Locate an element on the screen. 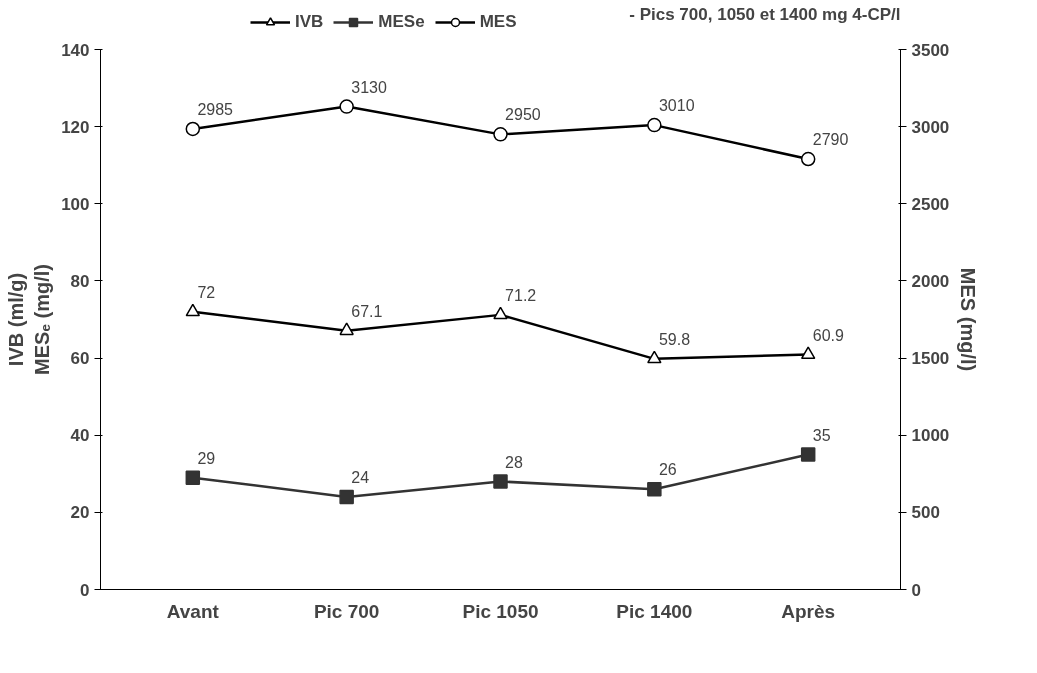 This screenshot has height=673, width=1037. data-label: 3010 is located at coordinates (676, 106).